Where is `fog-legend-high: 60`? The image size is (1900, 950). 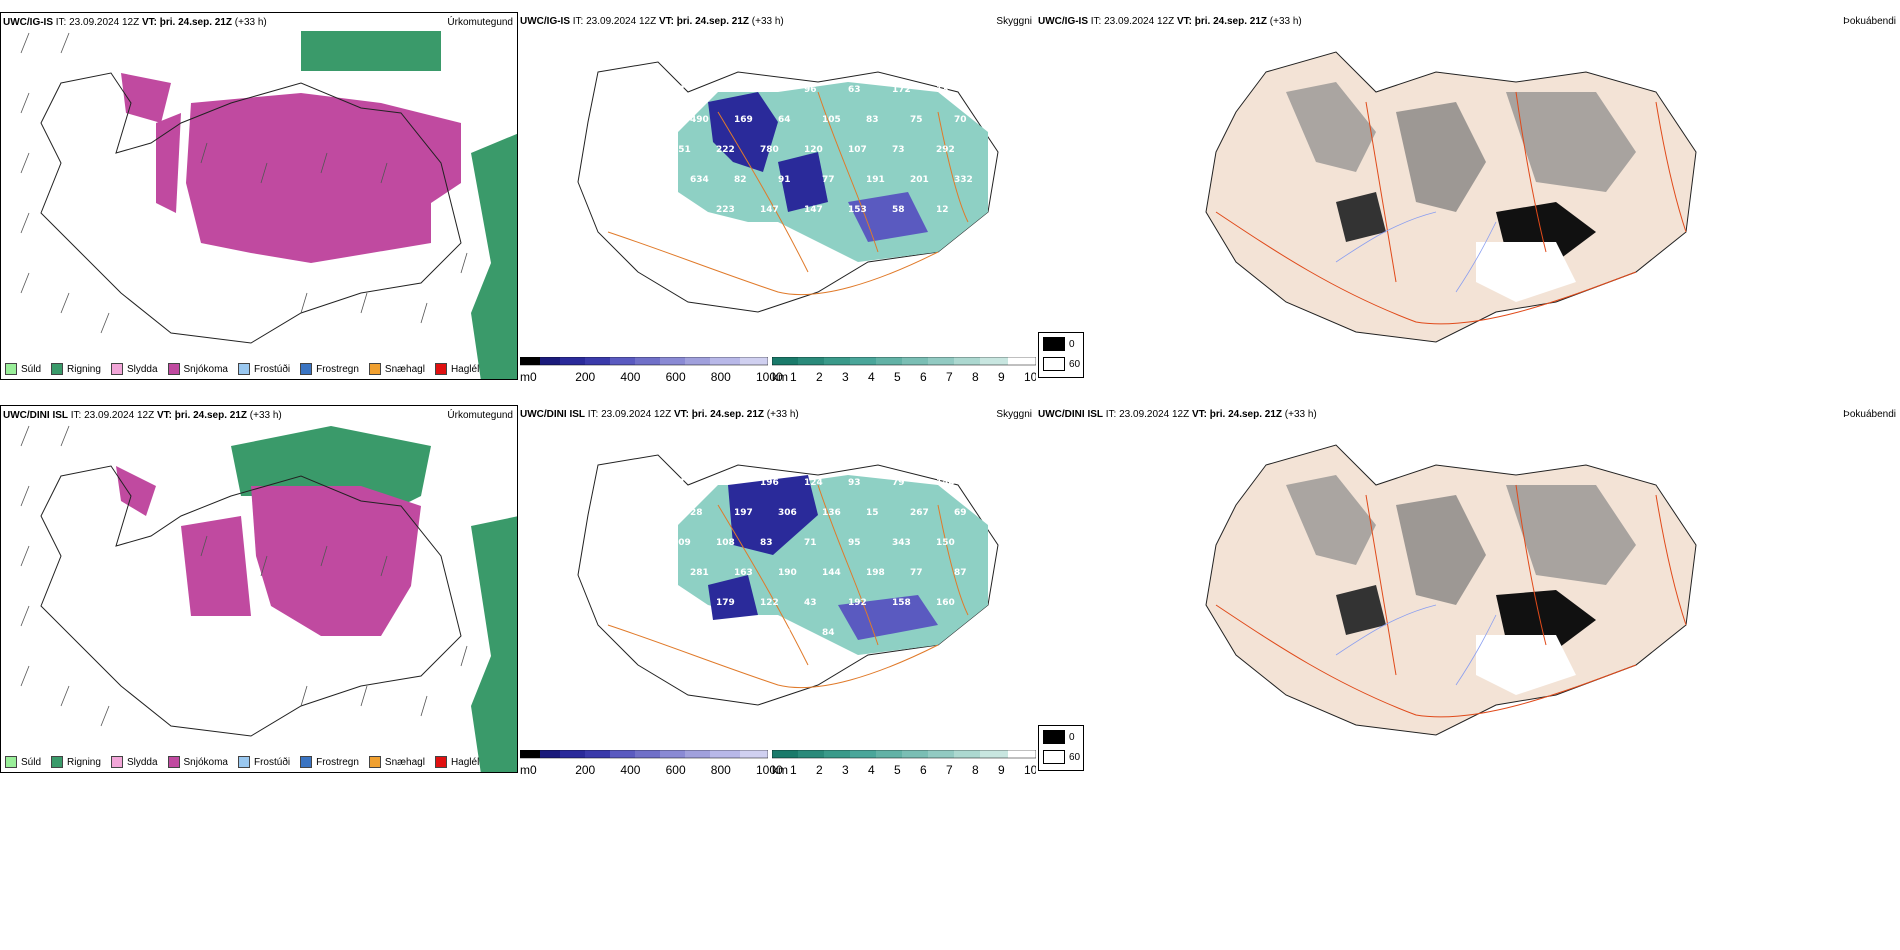 fog-legend-high: 60 is located at coordinates (1075, 757).